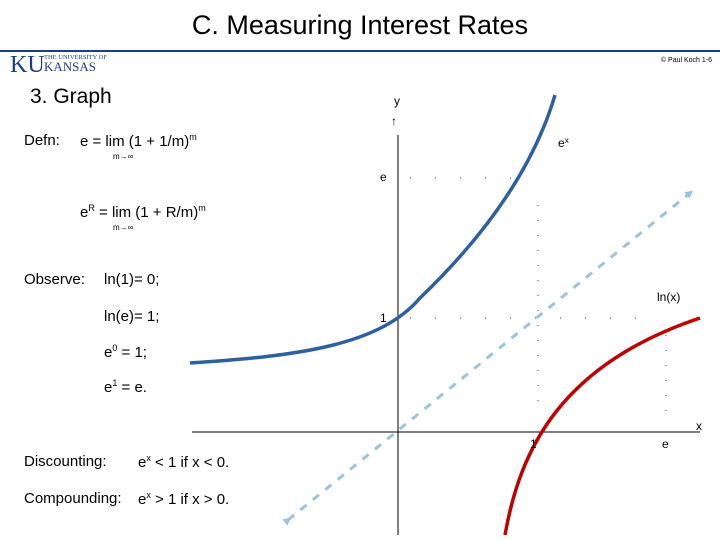 The image size is (720, 540). I want to click on defn-limit-sub: m→∞, so click(123, 156).